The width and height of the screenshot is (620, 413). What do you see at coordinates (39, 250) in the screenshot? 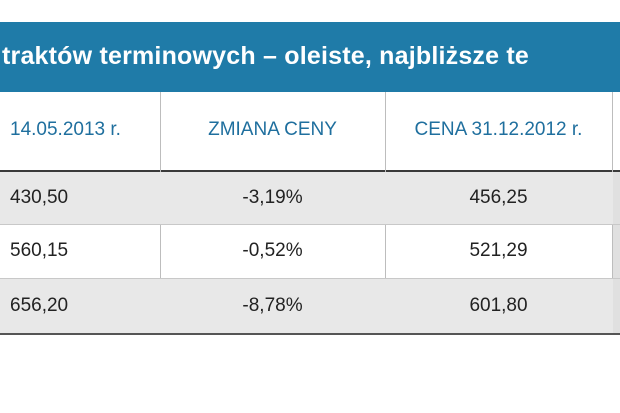
I see `table-cell: 560,15` at bounding box center [39, 250].